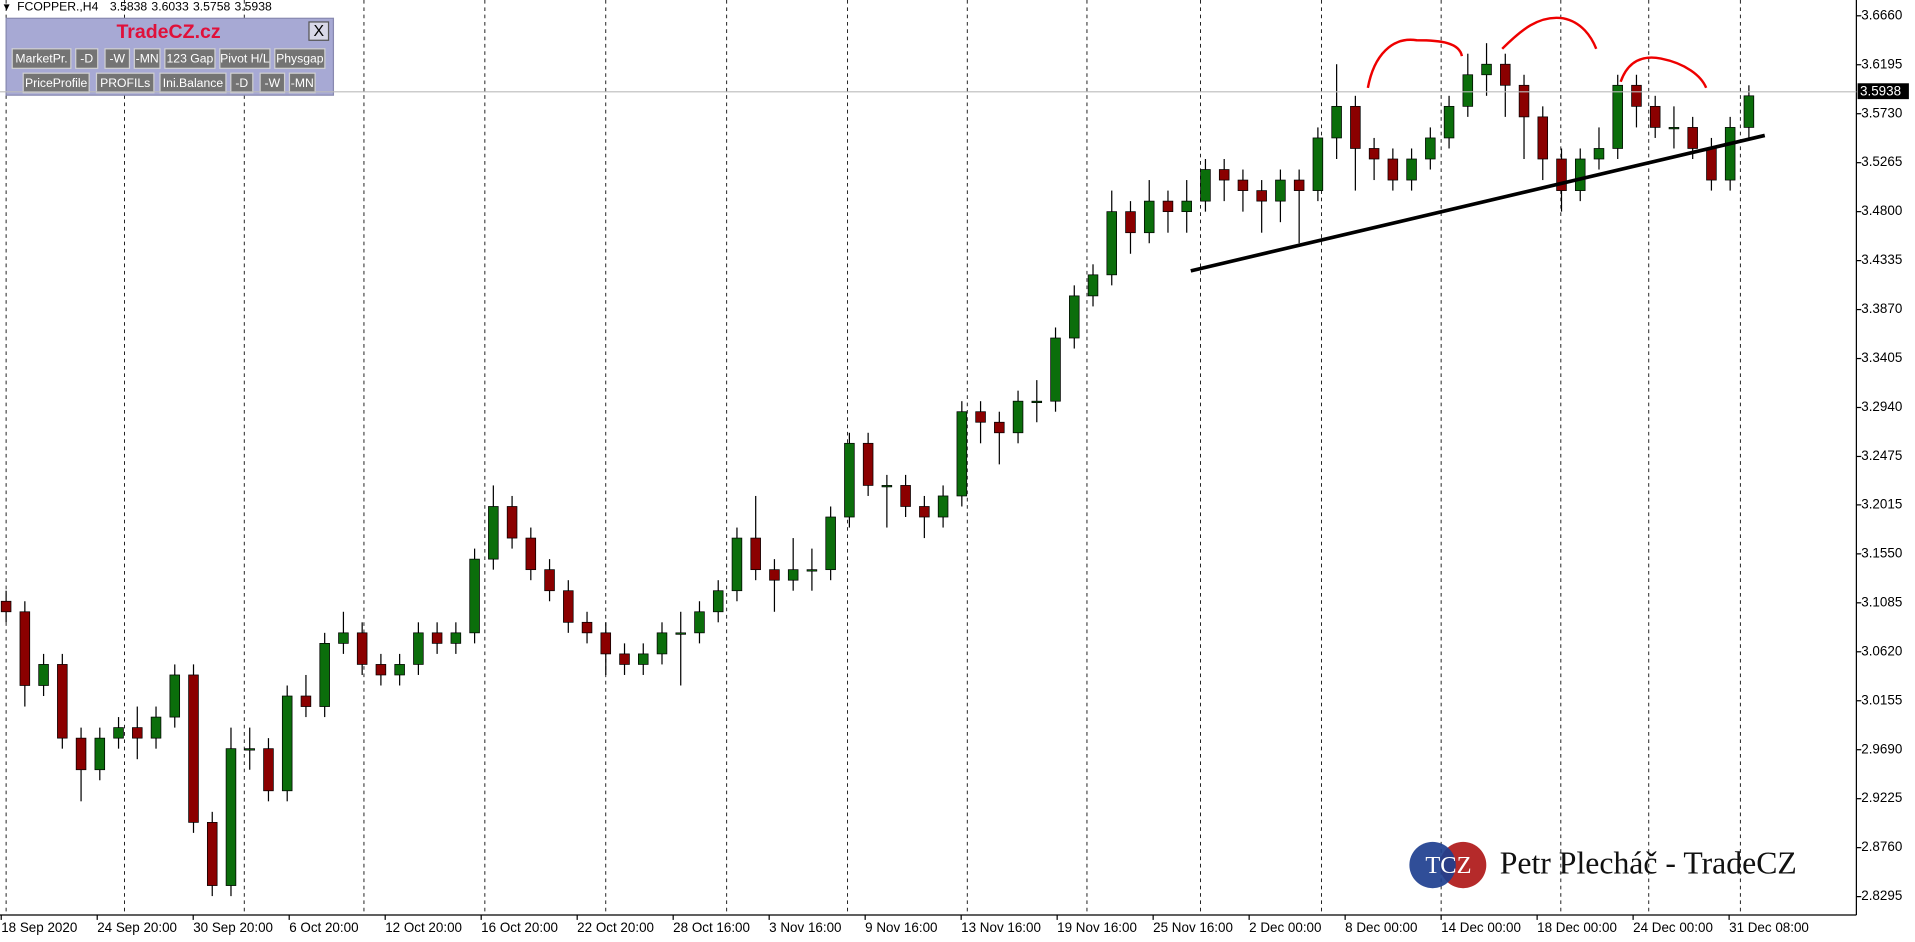 The height and width of the screenshot is (942, 1915). What do you see at coordinates (323, 927) in the screenshot?
I see `x-tick-label: 6 Oct 20:00` at bounding box center [323, 927].